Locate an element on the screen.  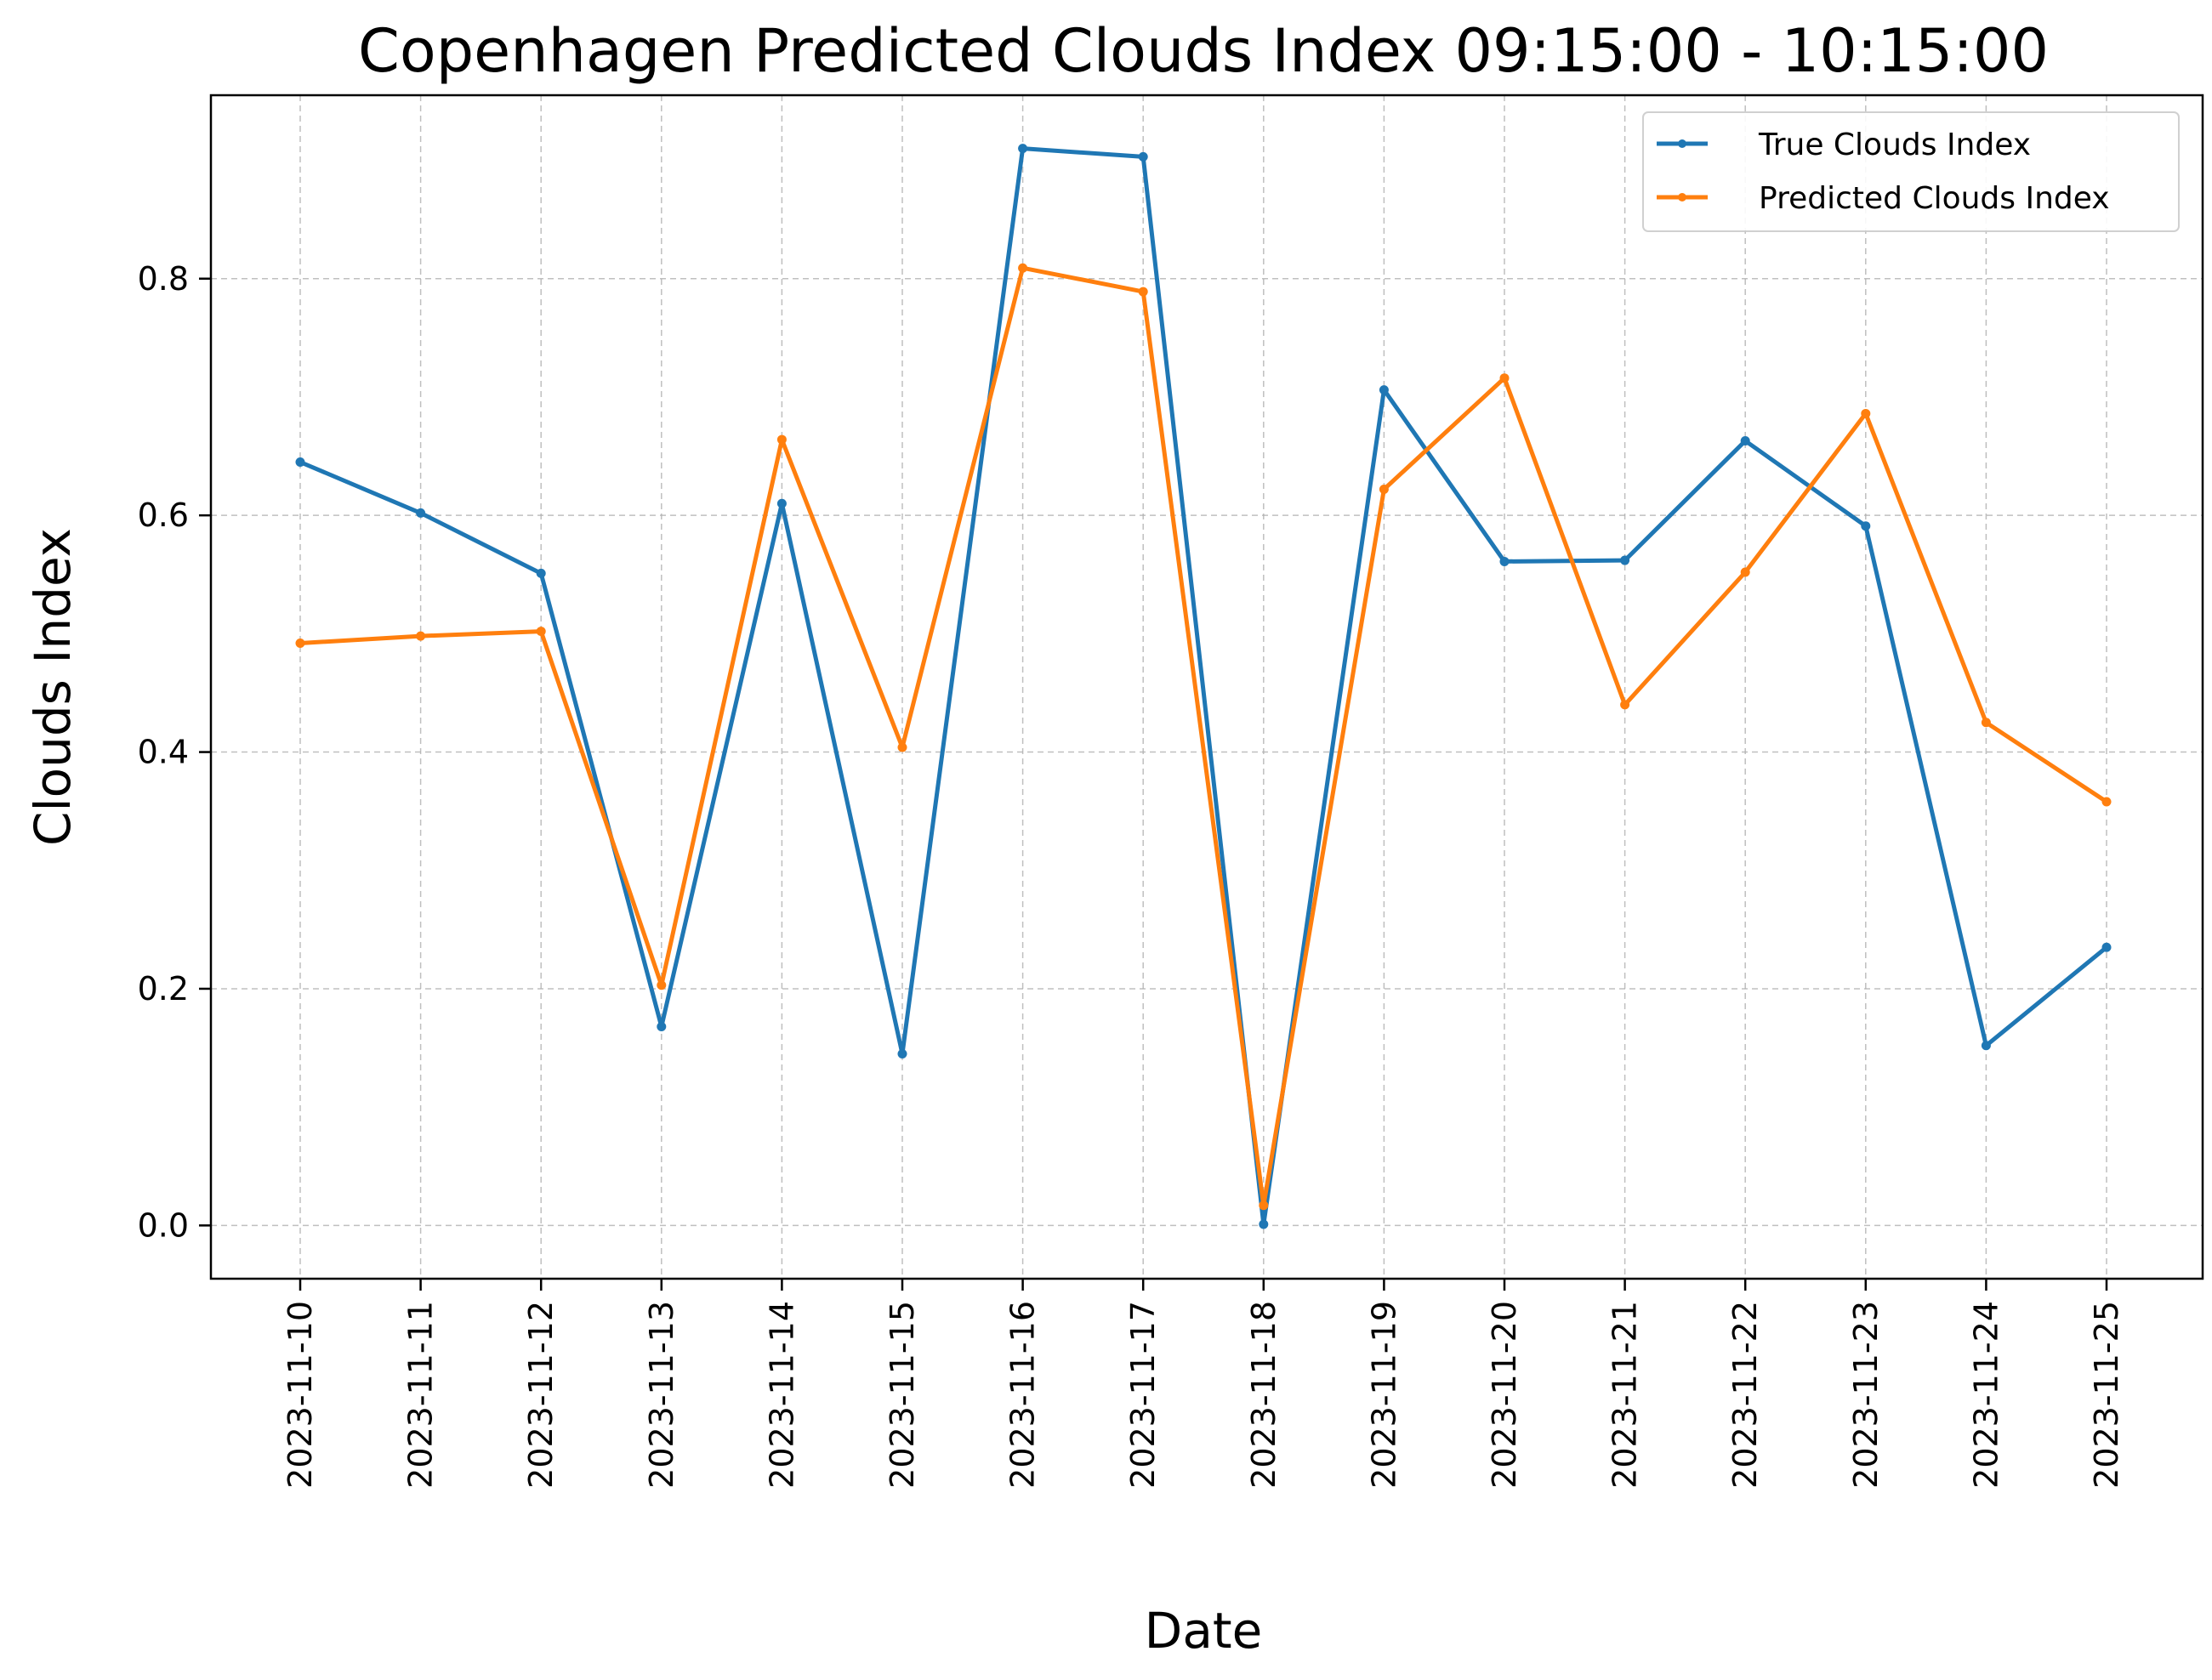
y-tick-label: 0.6 is located at coordinates (164, 515).